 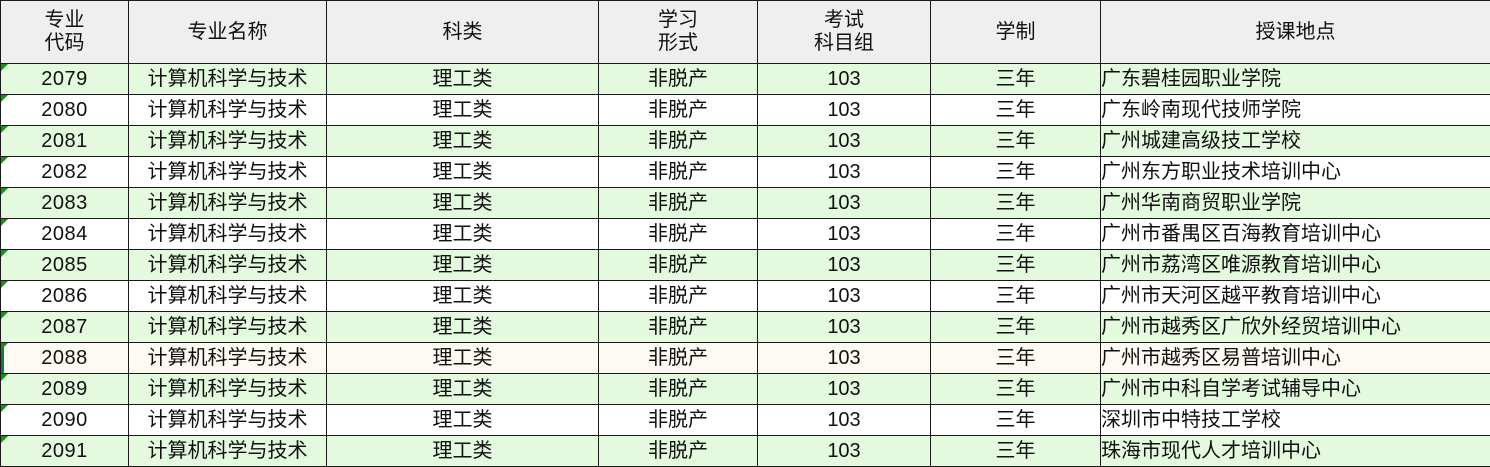 What do you see at coordinates (1016, 32) in the screenshot?
I see `column-header-schooling-length: 学制` at bounding box center [1016, 32].